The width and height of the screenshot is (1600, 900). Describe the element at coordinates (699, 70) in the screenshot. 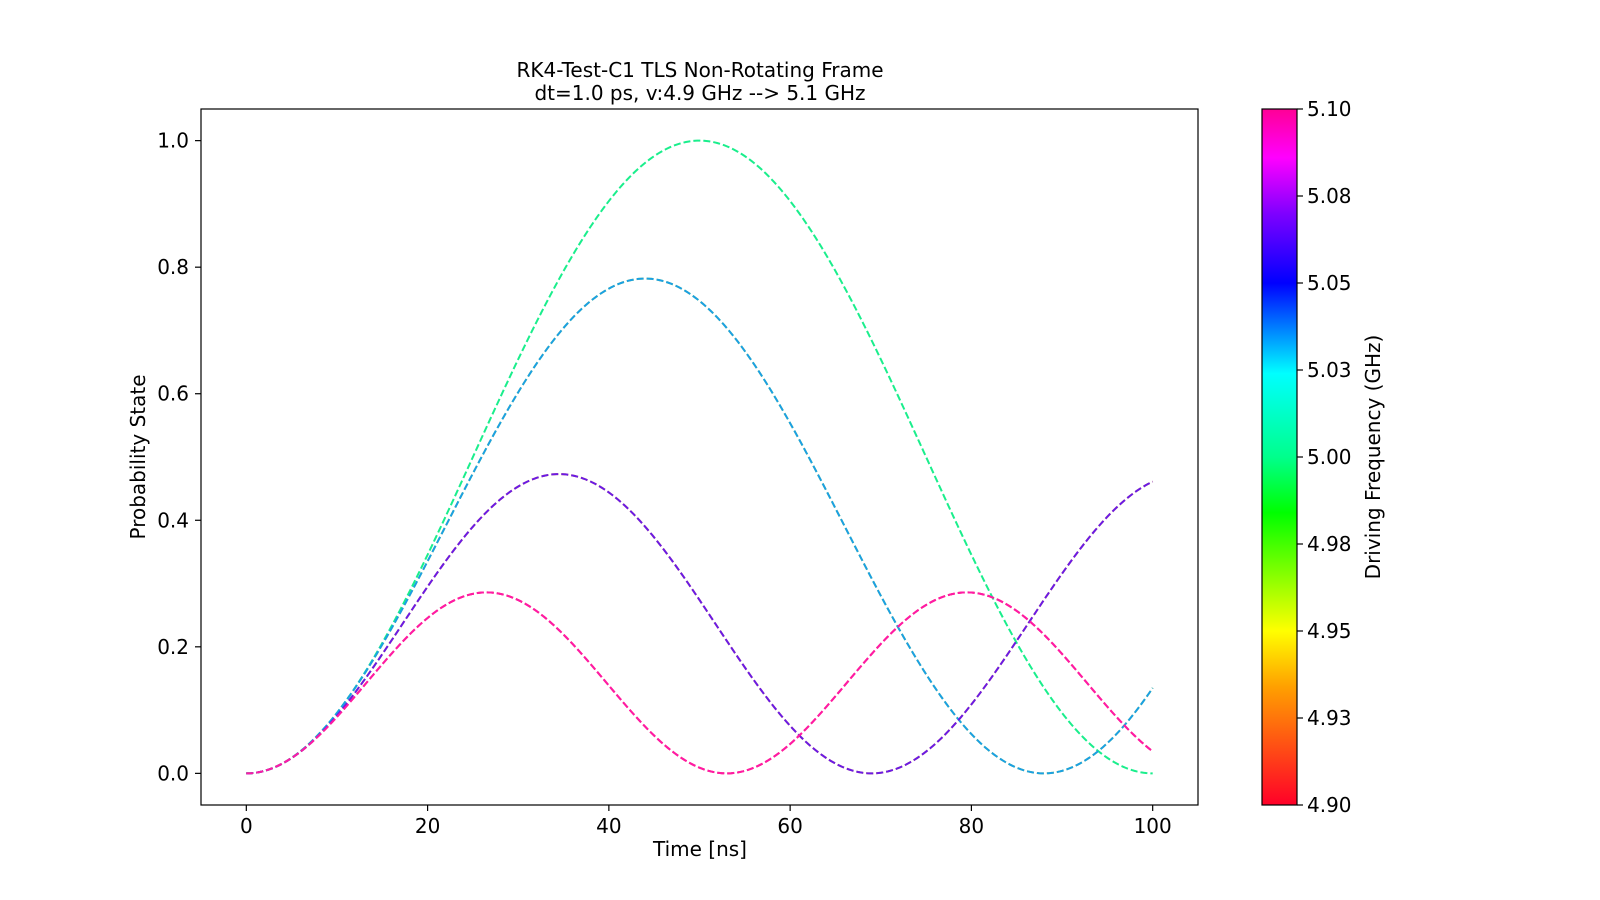

I see `chart-title: RK4-Test-C1 TLS Non-Rotating Frame` at that location.